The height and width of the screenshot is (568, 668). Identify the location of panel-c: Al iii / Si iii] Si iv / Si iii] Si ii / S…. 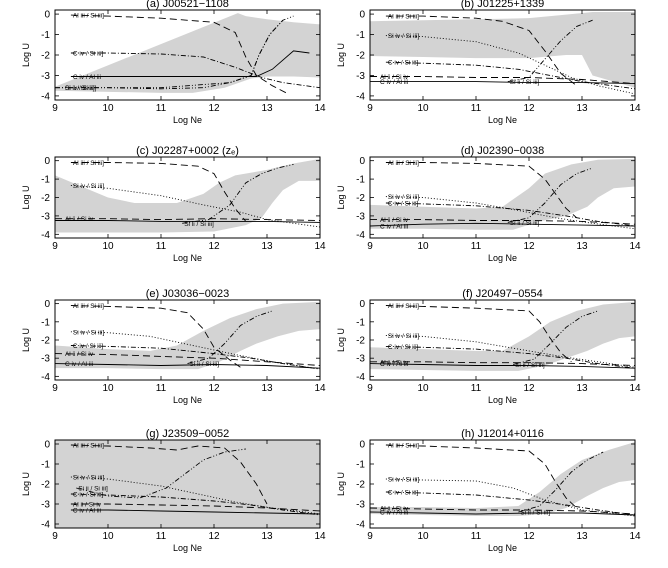
(173, 204).